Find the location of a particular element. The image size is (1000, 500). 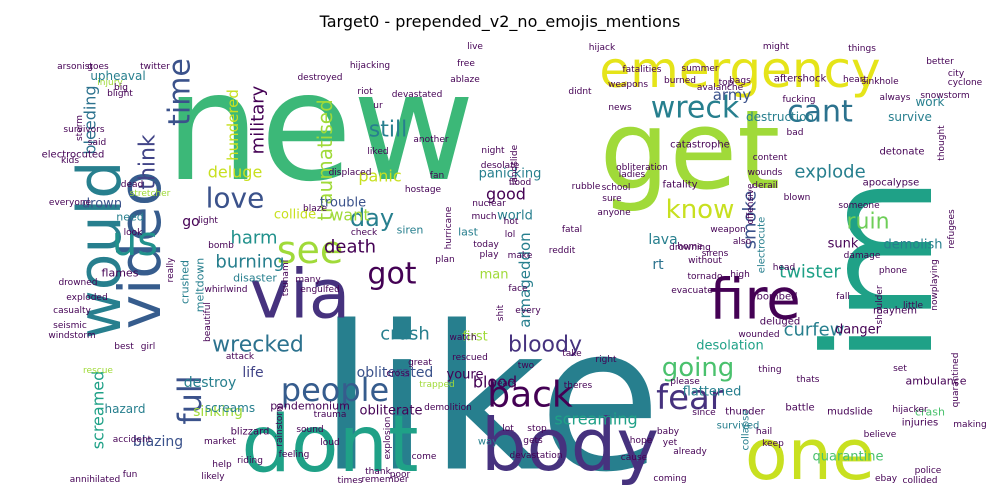

cloud-word-ladies: ladies is located at coordinates (632, 175).